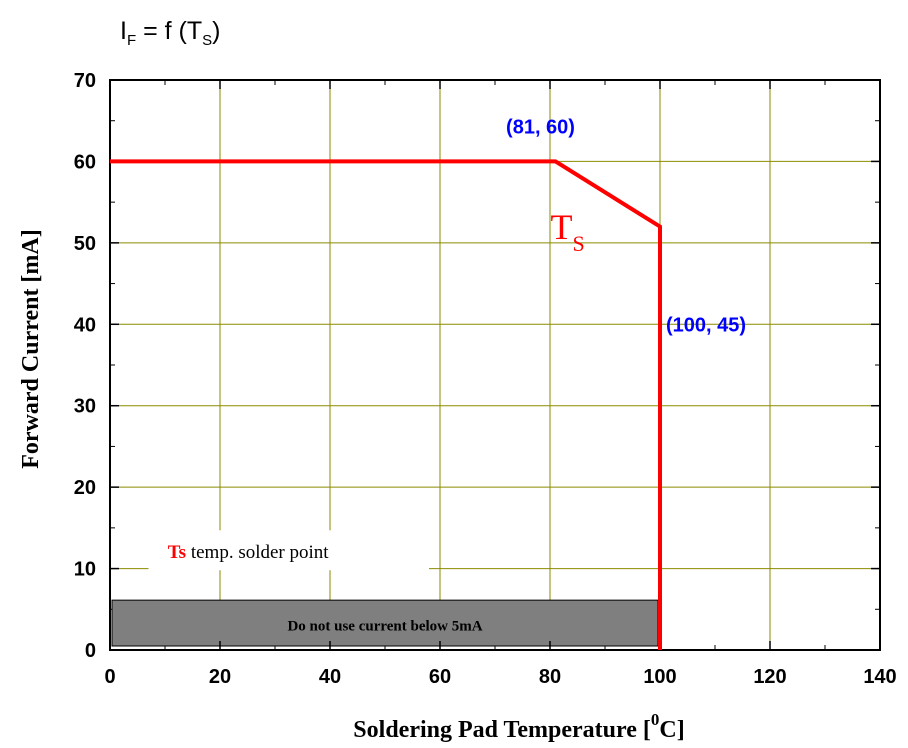 The height and width of the screenshot is (748, 908). I want to click on x-tick-label: 60, so click(440, 677).